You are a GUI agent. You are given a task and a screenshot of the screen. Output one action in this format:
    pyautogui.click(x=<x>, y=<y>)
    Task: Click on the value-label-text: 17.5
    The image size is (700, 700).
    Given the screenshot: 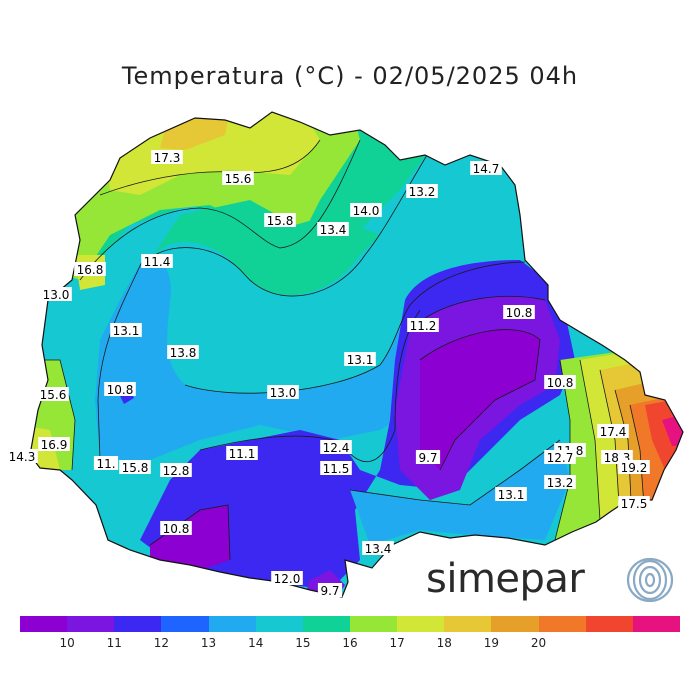 What is the action you would take?
    pyautogui.click(x=634, y=504)
    